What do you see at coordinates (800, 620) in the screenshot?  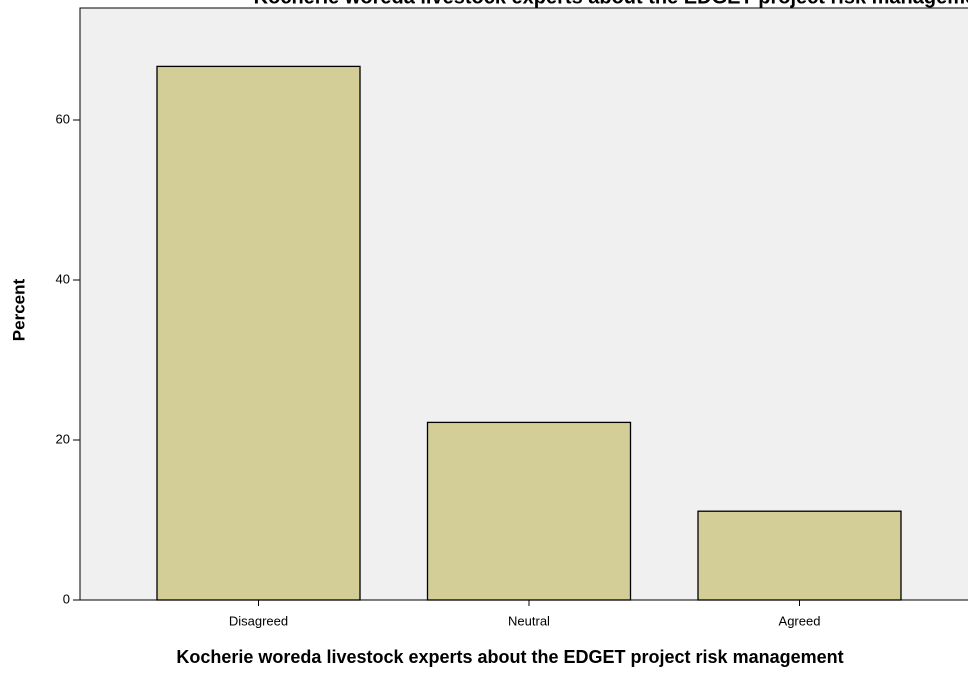 I see `x-tick-label: Agreed` at bounding box center [800, 620].